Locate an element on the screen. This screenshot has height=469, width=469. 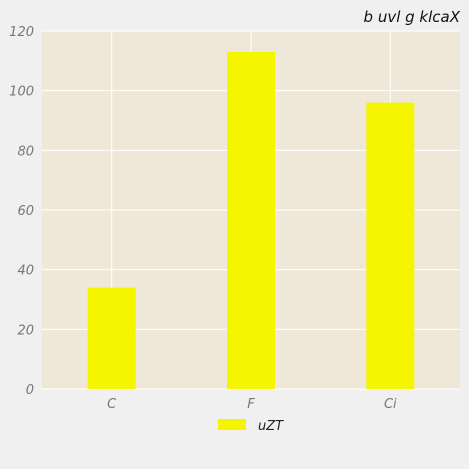
legend: uZT is located at coordinates (251, 426).